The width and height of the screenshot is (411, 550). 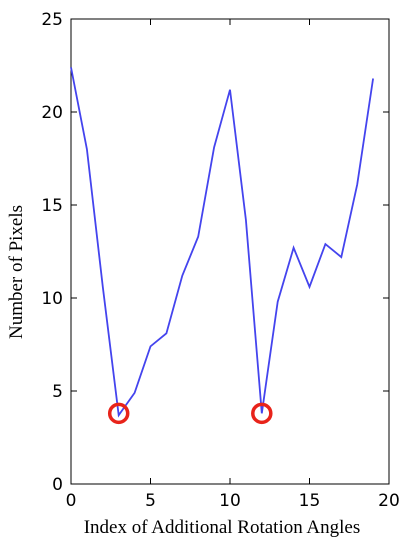 What do you see at coordinates (389, 501) in the screenshot?
I see `x-tick-label: 20` at bounding box center [389, 501].